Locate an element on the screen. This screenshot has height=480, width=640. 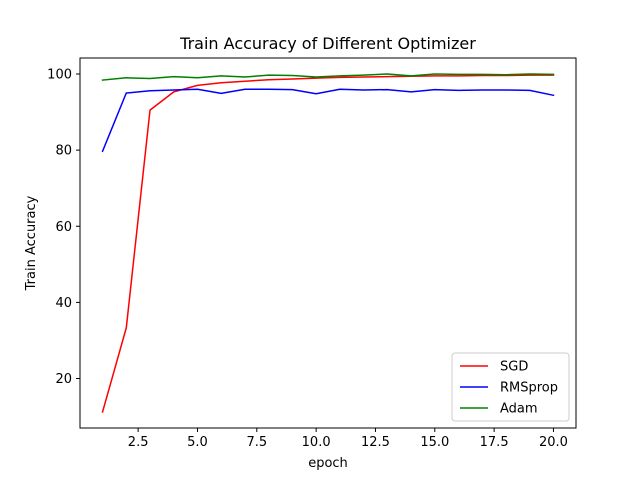
y-axis: 20 40 60 80 100 is located at coordinates (63, 227).